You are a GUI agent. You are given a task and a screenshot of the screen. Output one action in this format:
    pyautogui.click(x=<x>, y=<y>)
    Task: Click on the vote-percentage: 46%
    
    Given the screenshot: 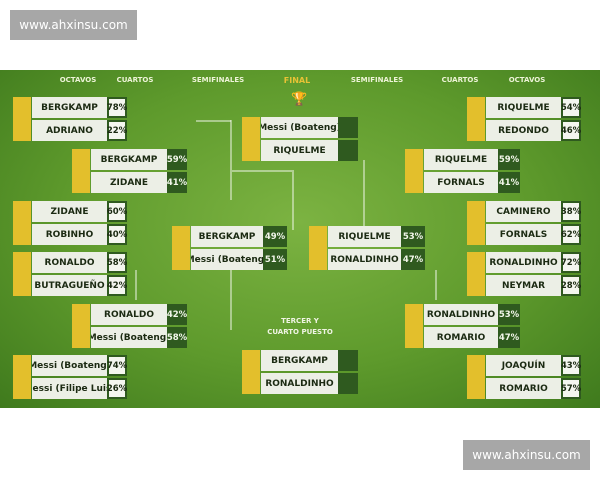 What is the action you would take?
    pyautogui.click(x=571, y=130)
    